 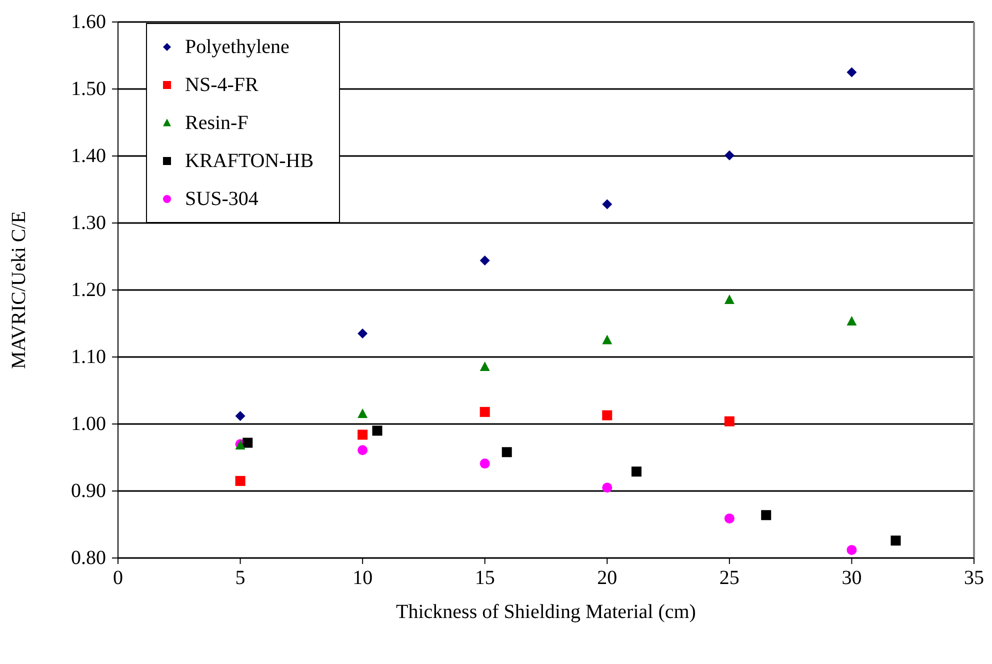 I want to click on x-tick-label: 30, so click(x=852, y=578).